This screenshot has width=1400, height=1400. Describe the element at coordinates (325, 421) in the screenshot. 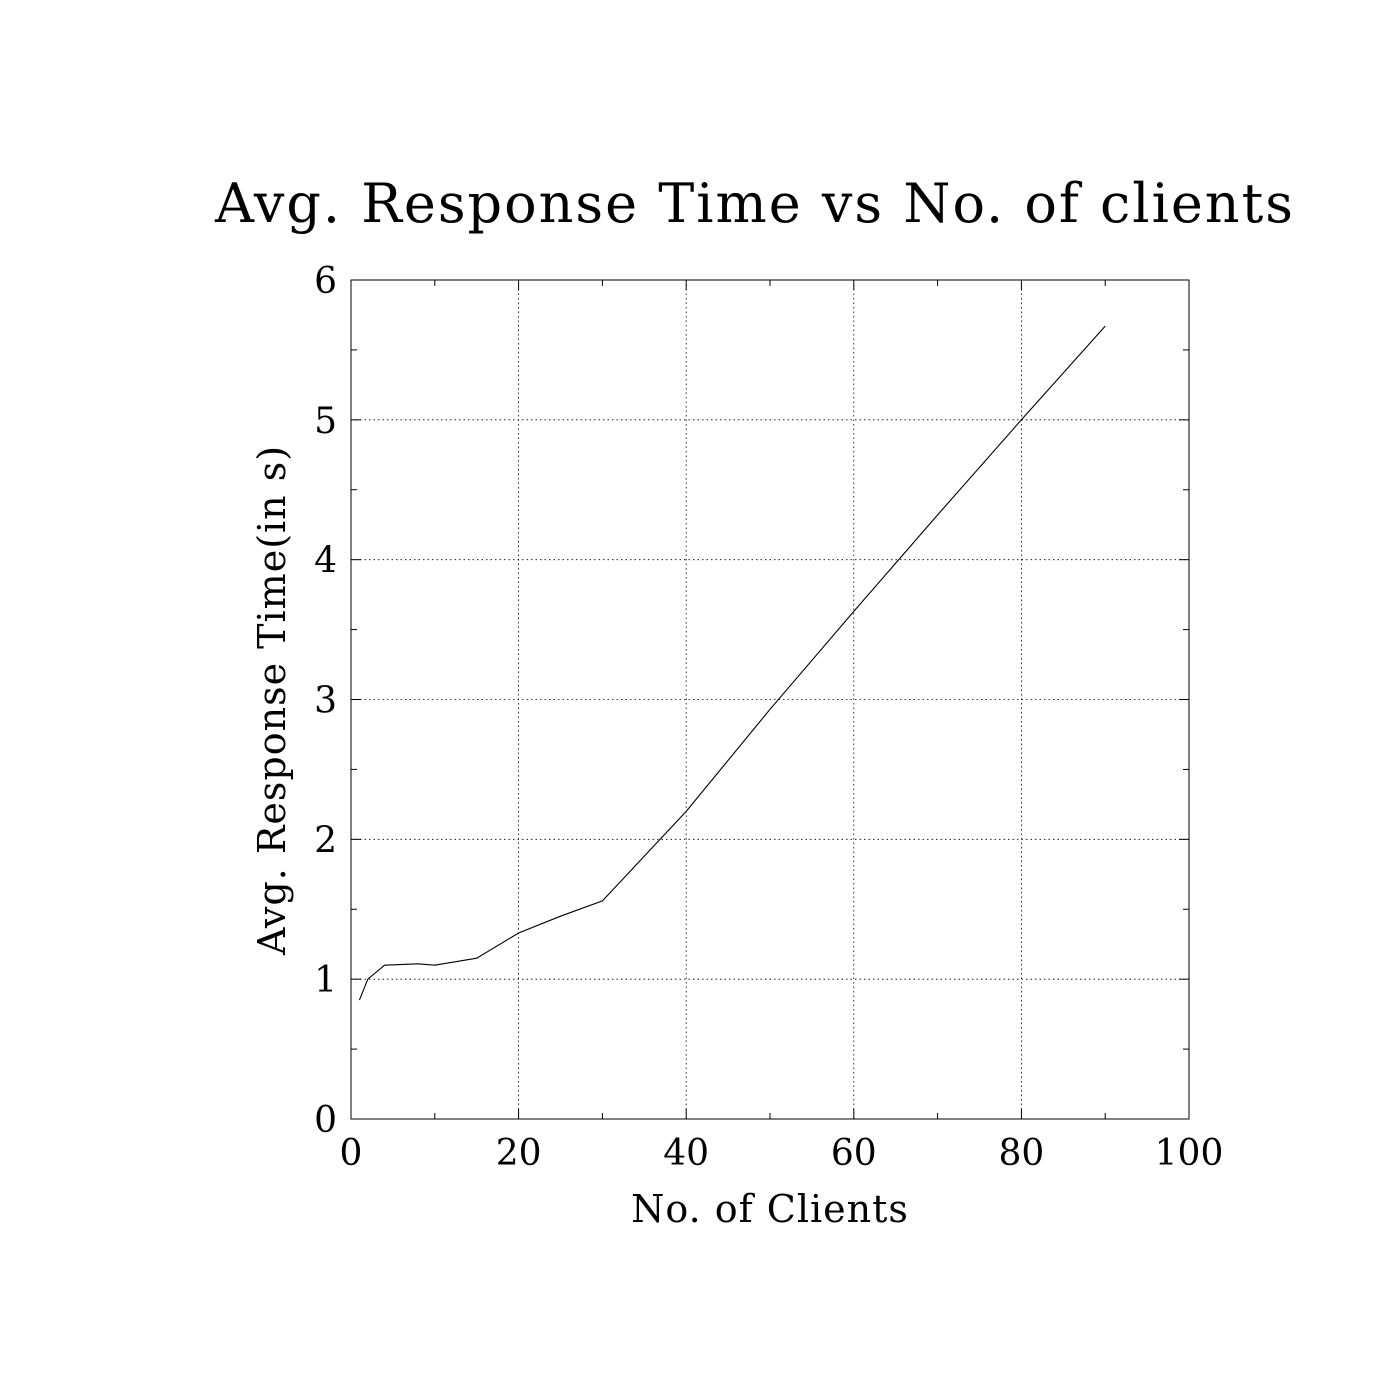

I see `y-tick-label-5: 5` at that location.